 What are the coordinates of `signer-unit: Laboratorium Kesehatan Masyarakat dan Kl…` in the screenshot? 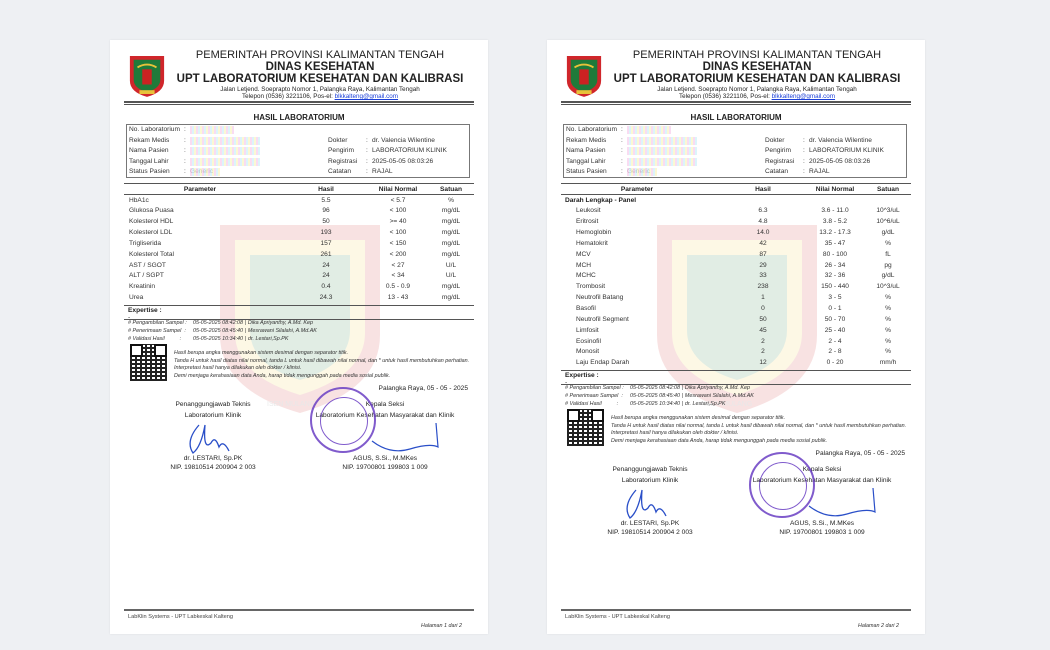 It's located at (822, 481).